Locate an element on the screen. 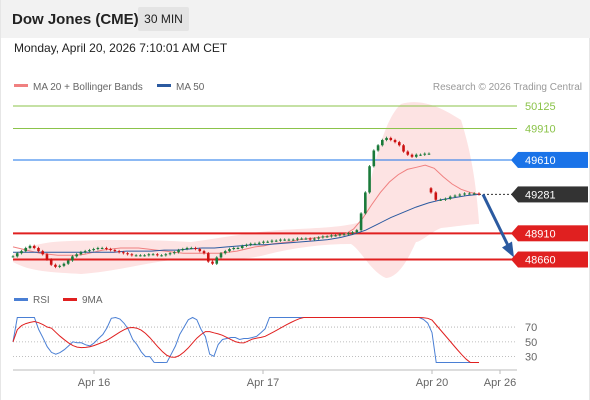 The height and width of the screenshot is (400, 590). svg-text: 49610 is located at coordinates (540, 161).